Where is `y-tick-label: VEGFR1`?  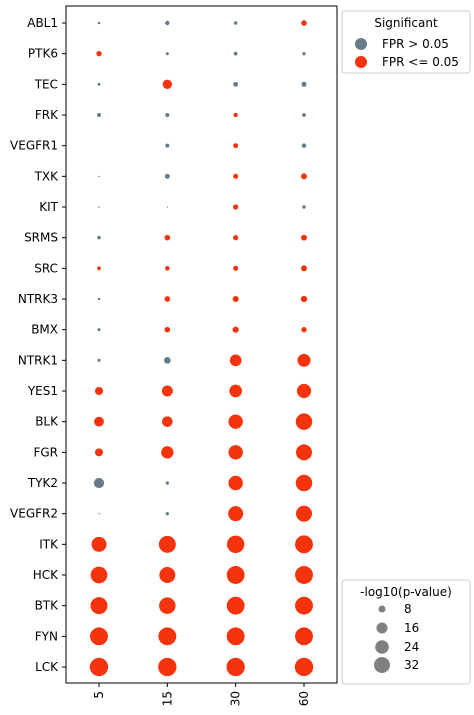
y-tick-label: VEGFR1 is located at coordinates (34, 146).